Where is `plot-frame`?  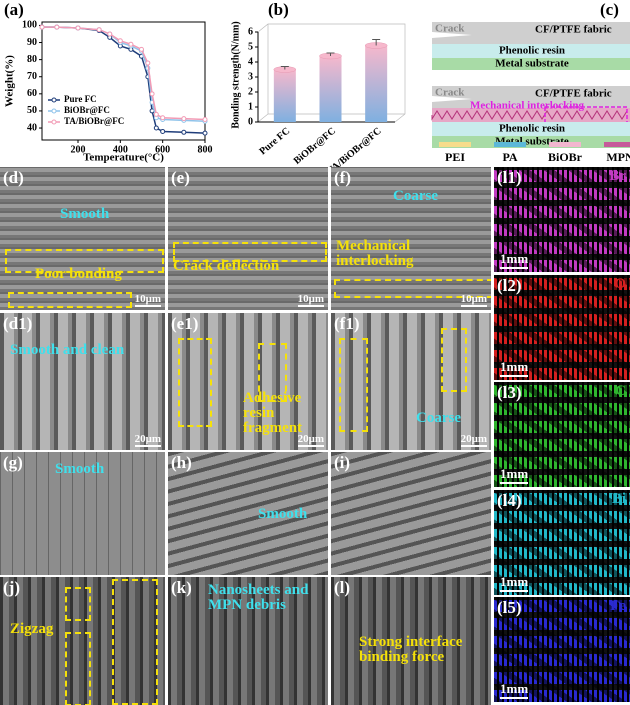
plot-frame is located at coordinates (123, 81).